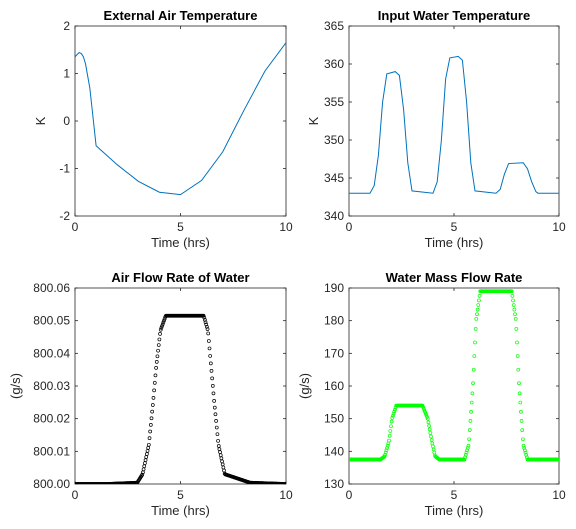 Image resolution: width=576 pixels, height=529 pixels. Describe the element at coordinates (66, 74) in the screenshot. I see `y-tick-label: 1` at that location.